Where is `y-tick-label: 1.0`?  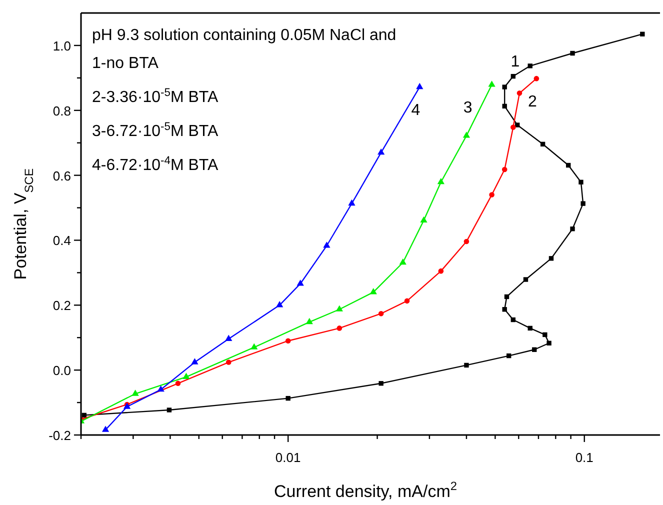
y-tick-label: 1.0 is located at coordinates (61, 46).